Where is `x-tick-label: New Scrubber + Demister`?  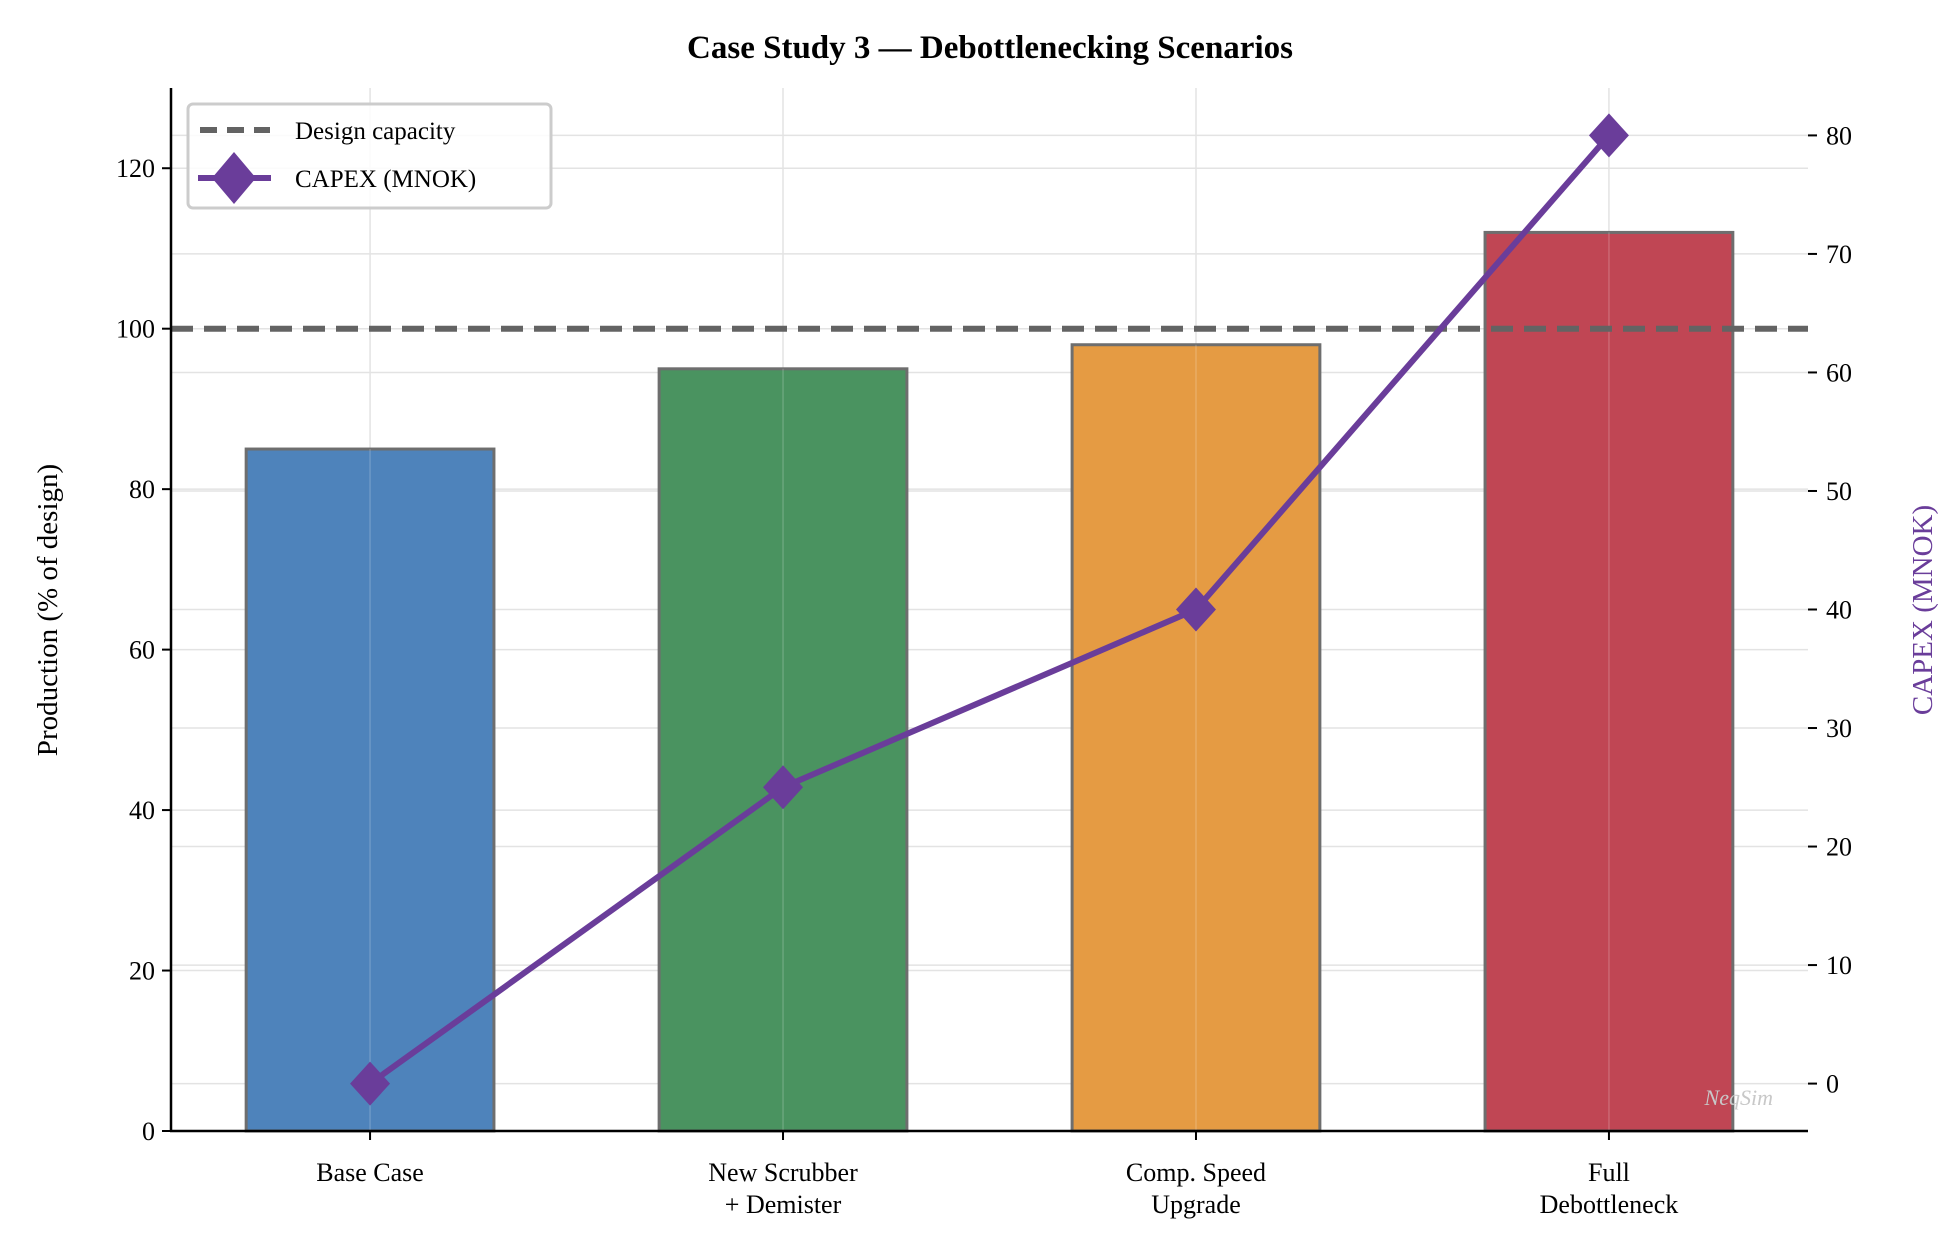 x-tick-label: New Scrubber + Demister is located at coordinates (783, 1188).